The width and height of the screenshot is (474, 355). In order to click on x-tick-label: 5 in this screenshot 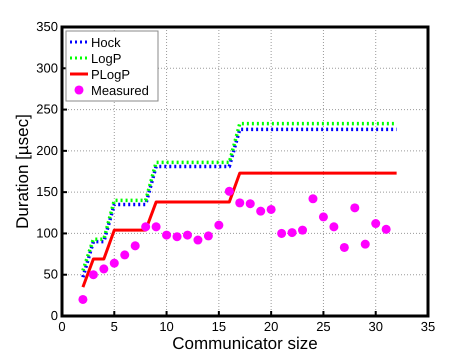, I will do `click(114, 326)`.